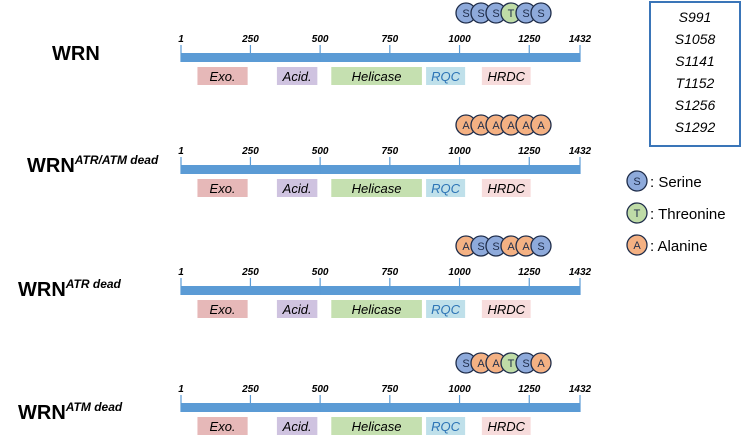 Image resolution: width=750 pixels, height=445 pixels. What do you see at coordinates (637, 246) in the screenshot?
I see `legend-letter: A` at bounding box center [637, 246].